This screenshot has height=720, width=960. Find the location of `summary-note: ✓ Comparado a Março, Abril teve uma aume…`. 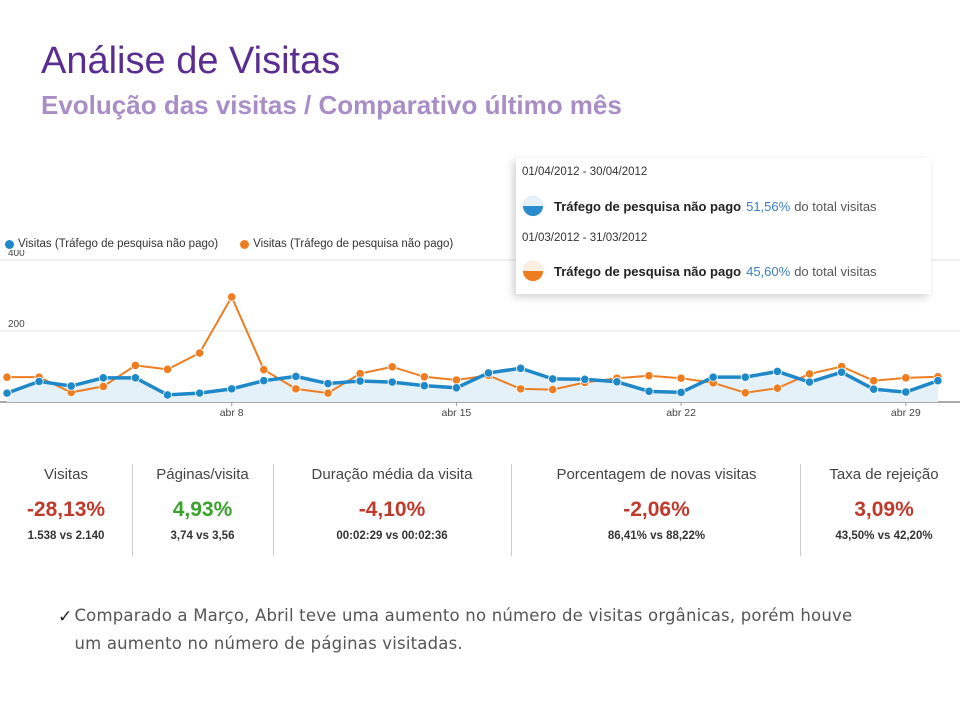

summary-note: ✓ Comparado a Março, Abril teve uma aume… is located at coordinates (468, 632).